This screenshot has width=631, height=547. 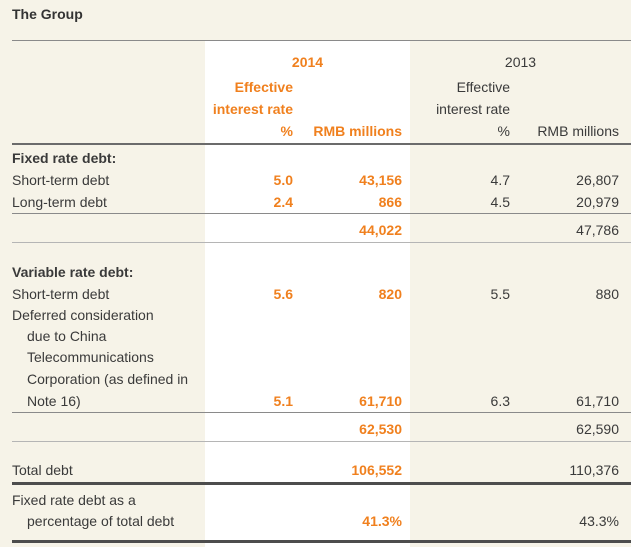 I want to click on deferred-label-line4: Corporation (as defined in, so click(x=108, y=379).